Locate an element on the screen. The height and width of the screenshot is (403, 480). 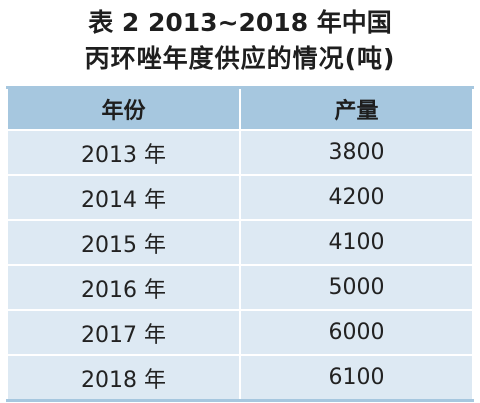
output-cell: 4200 is located at coordinates (356, 197).